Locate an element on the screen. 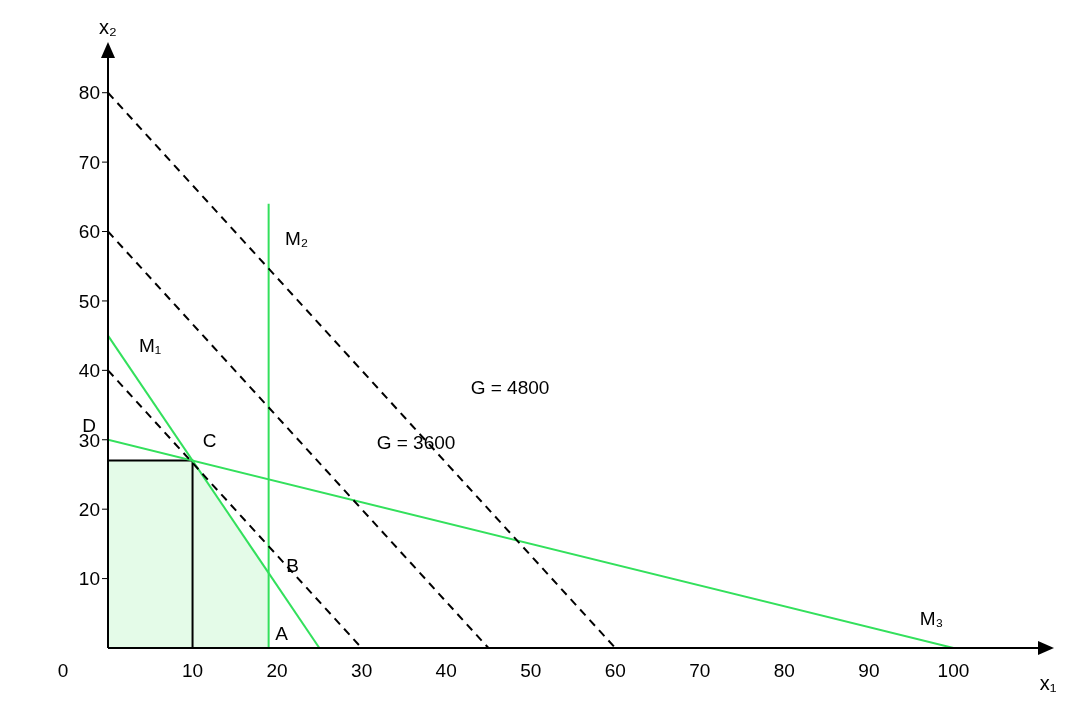  y-axis-title: x₂ is located at coordinates (108, 27).